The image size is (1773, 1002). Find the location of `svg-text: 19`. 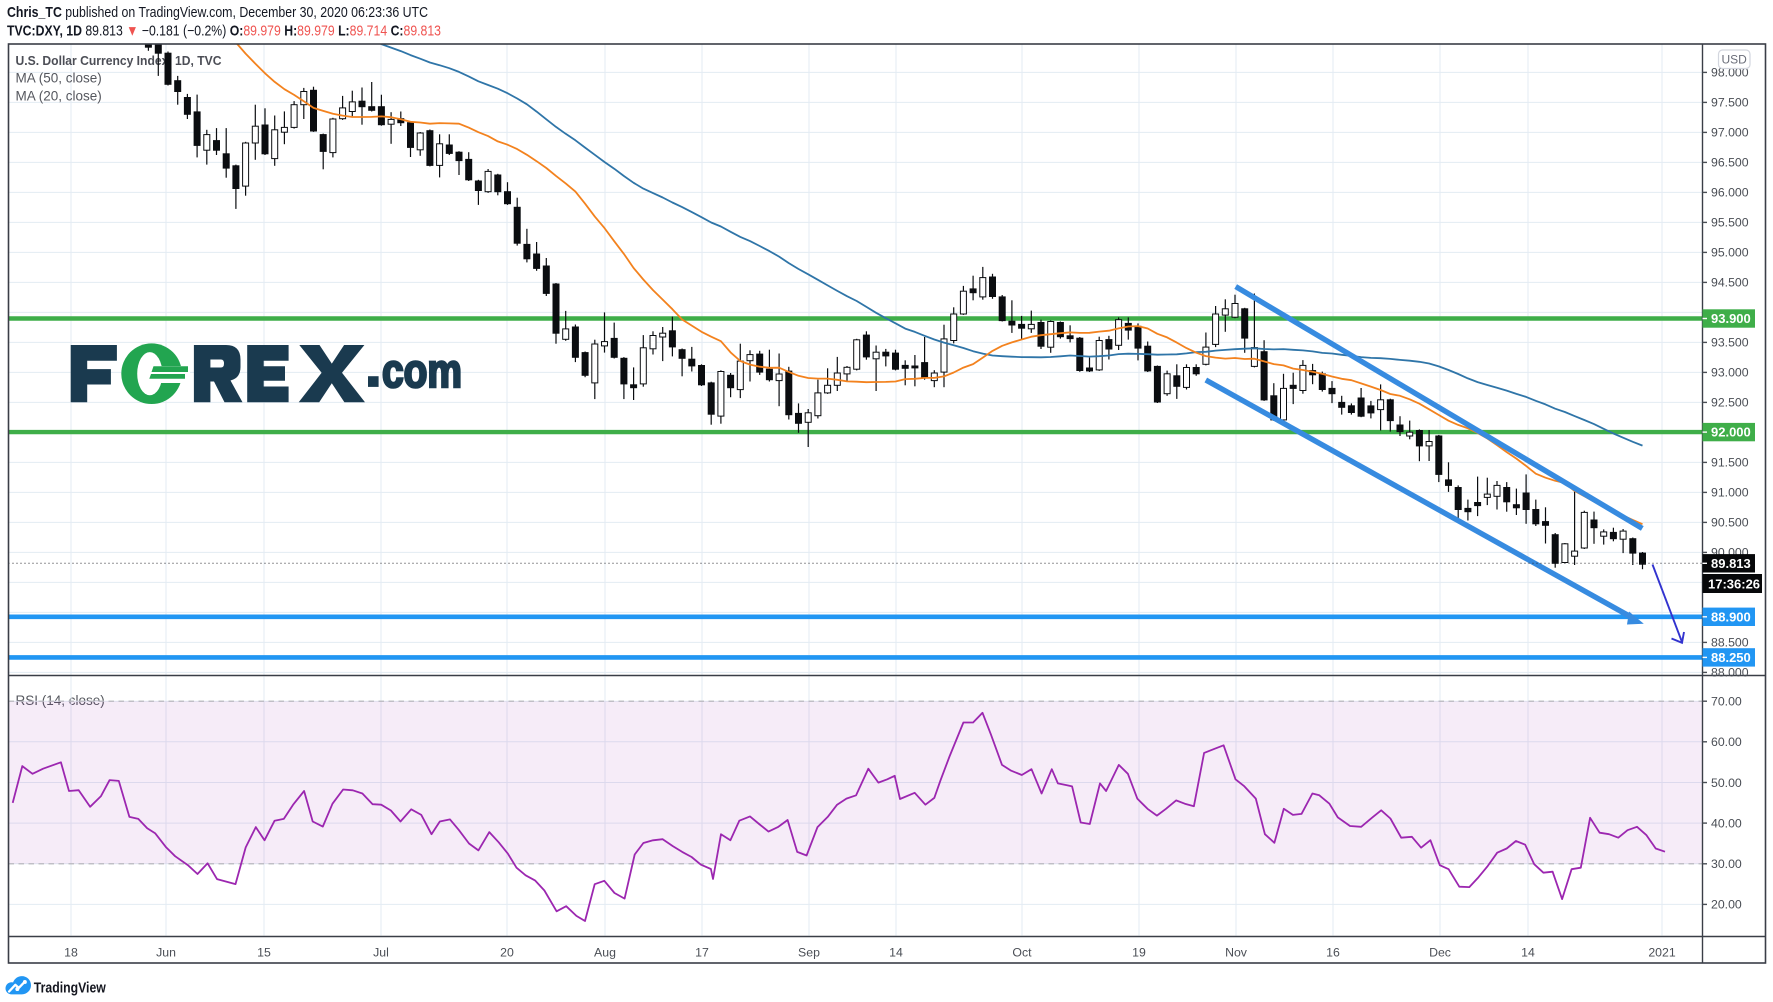

svg-text: 19 is located at coordinates (1139, 953).